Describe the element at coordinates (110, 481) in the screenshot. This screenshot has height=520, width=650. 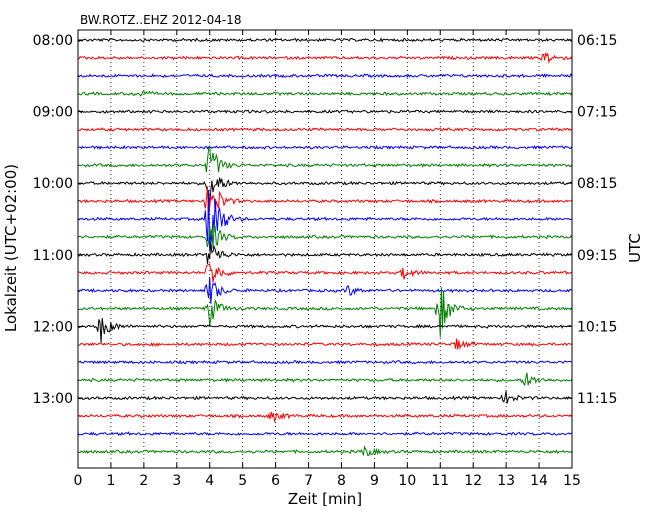
I see `x-tick-label: 1` at that location.